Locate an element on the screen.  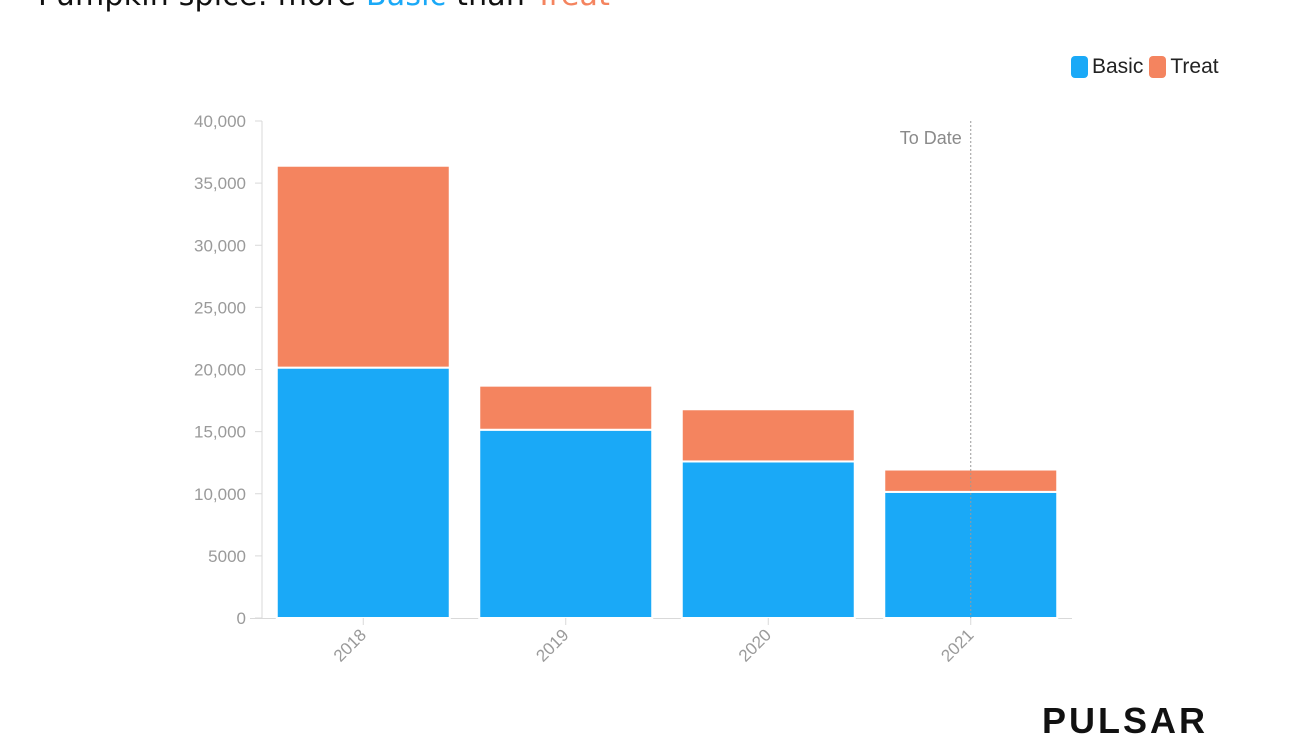
legend-item-basic: Basic is located at coordinates (1107, 67).